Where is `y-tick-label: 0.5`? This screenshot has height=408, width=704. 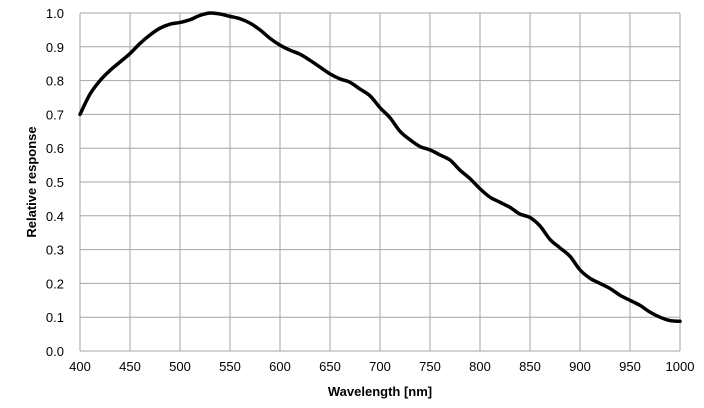
y-tick-label: 0.5 is located at coordinates (55, 182).